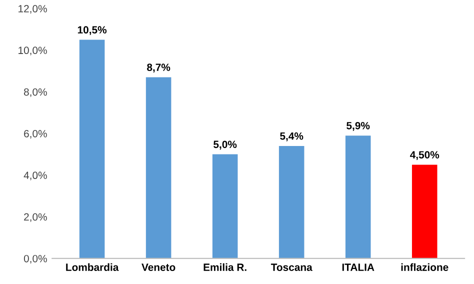 The width and height of the screenshot is (474, 284). Describe the element at coordinates (32, 9) in the screenshot. I see `y-tick-label: 12,0%` at that location.